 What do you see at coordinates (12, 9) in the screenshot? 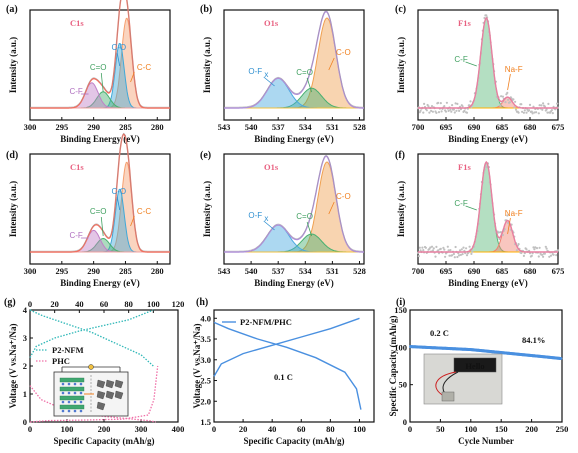
I see `panel-label: (a)` at bounding box center [12, 9].